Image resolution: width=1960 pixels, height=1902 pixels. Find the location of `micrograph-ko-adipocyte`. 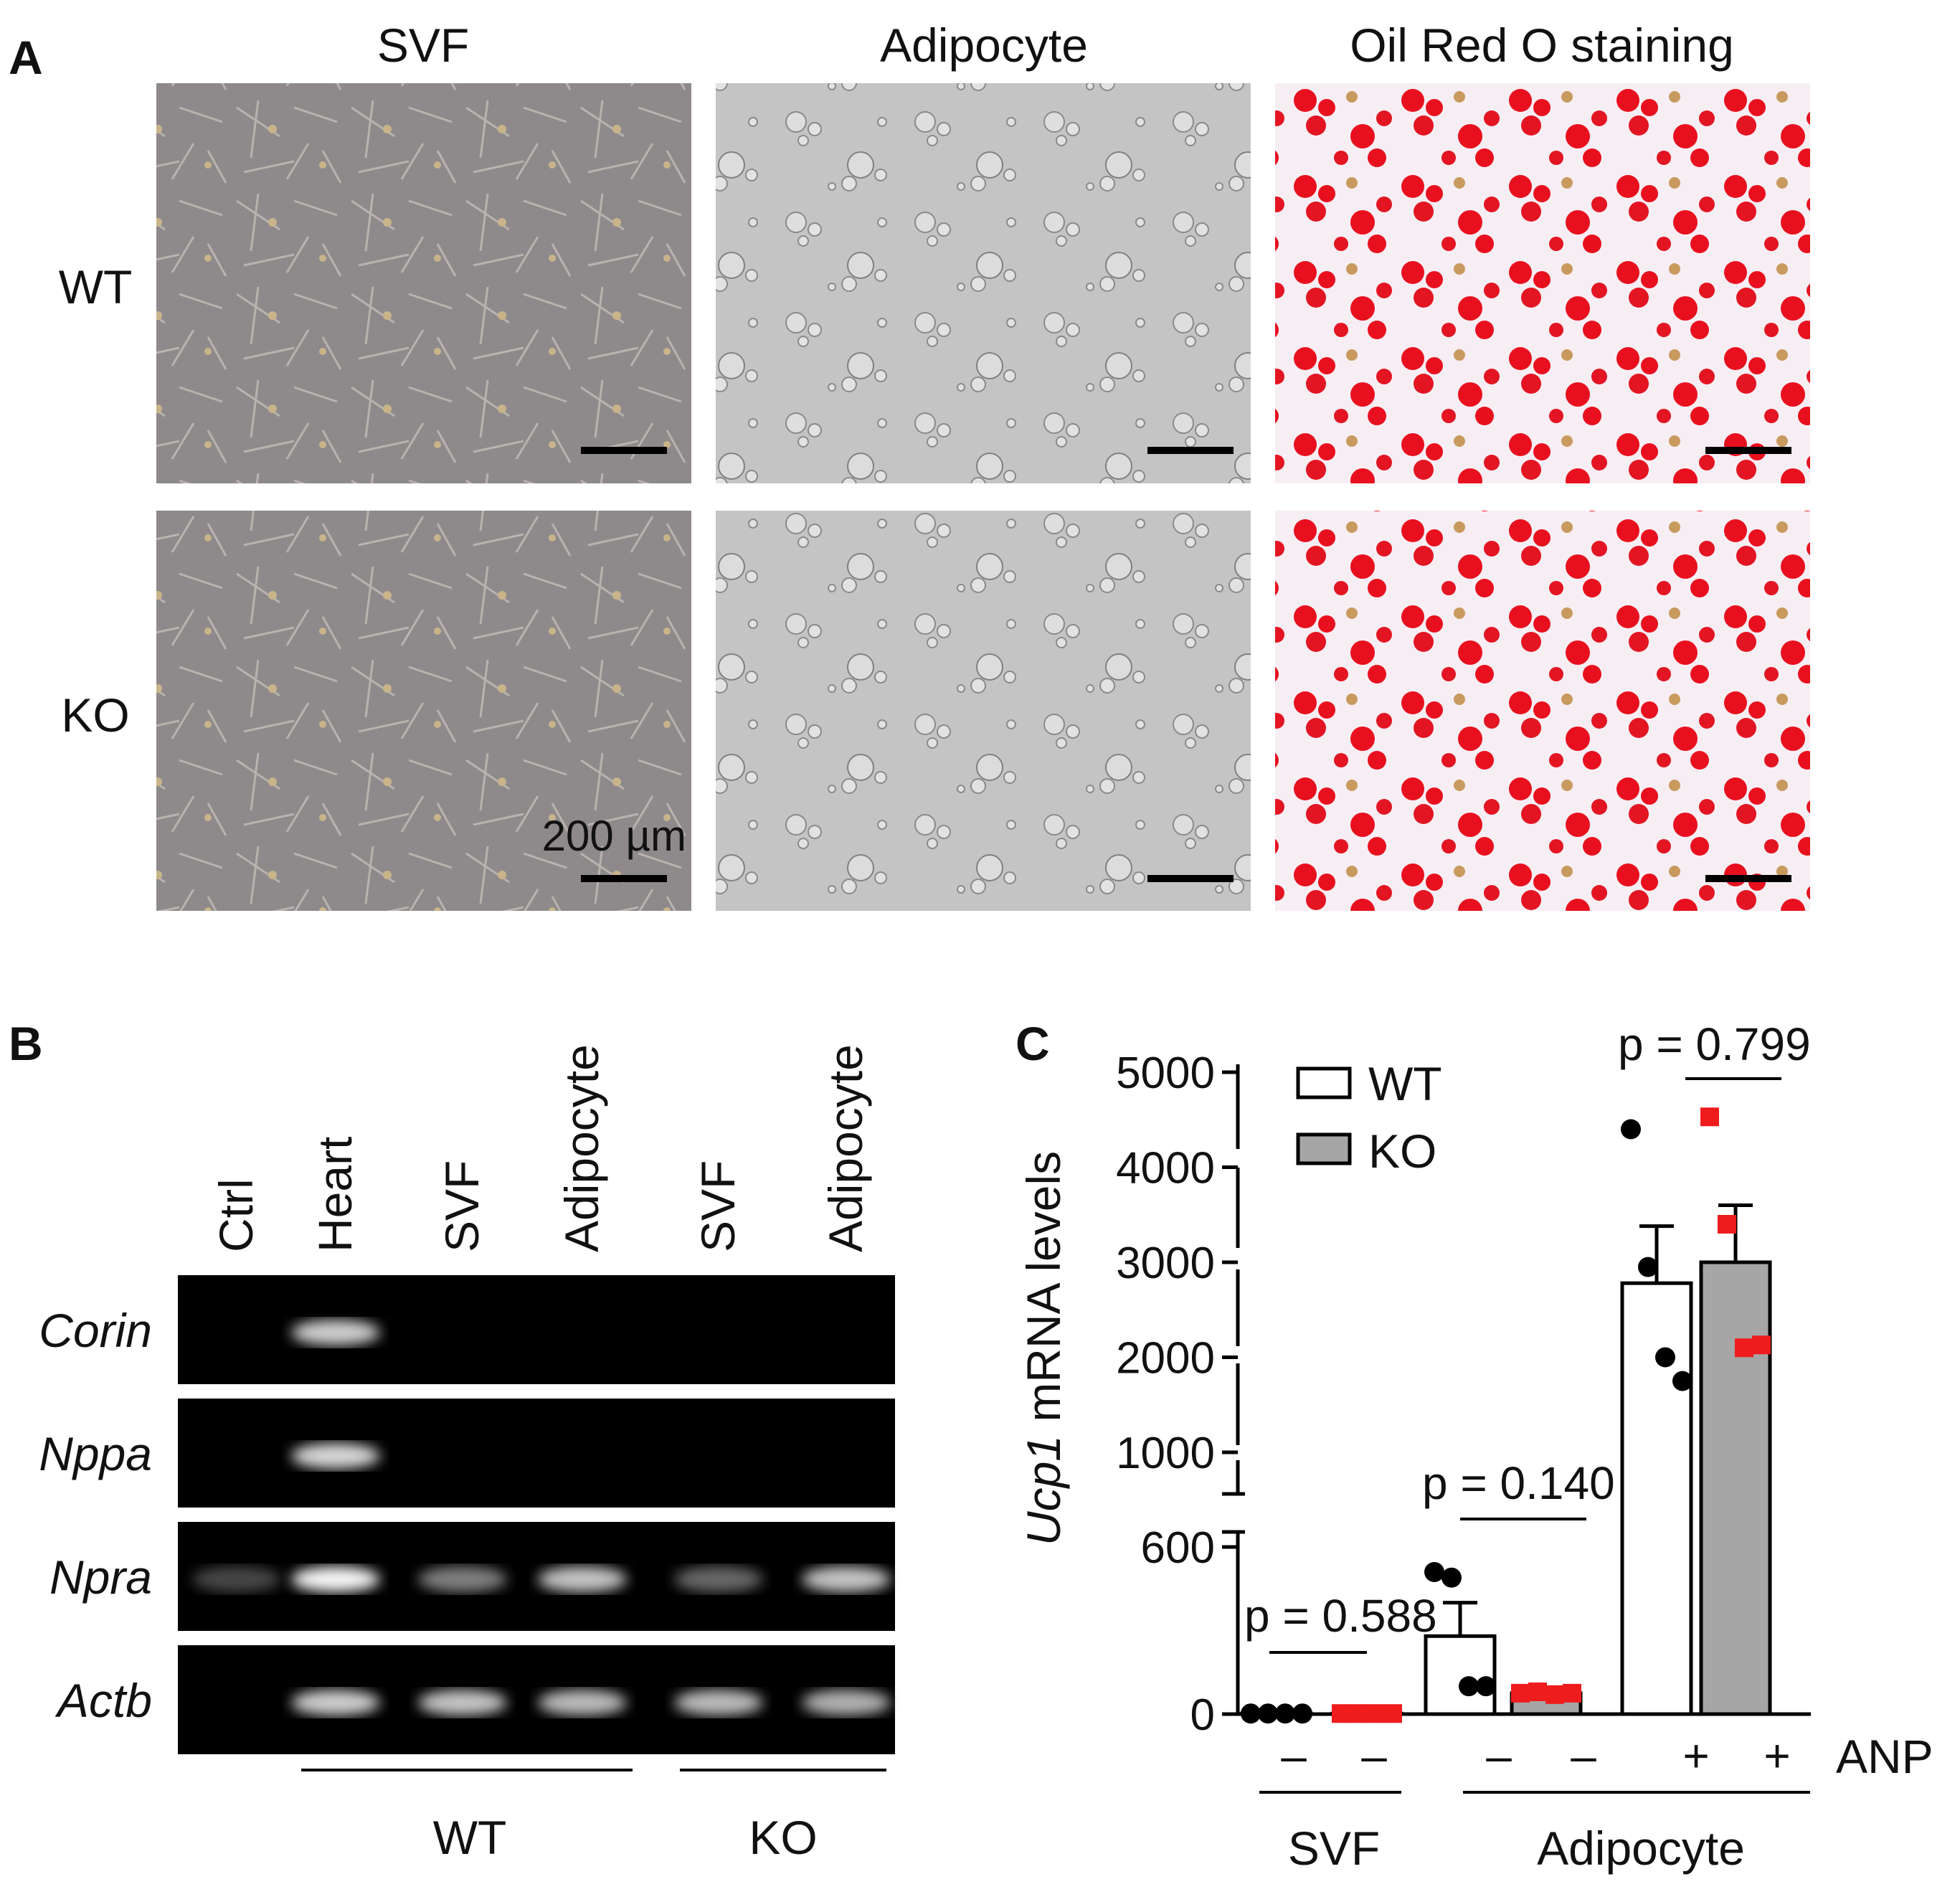

micrograph-ko-adipocyte is located at coordinates (983, 711).